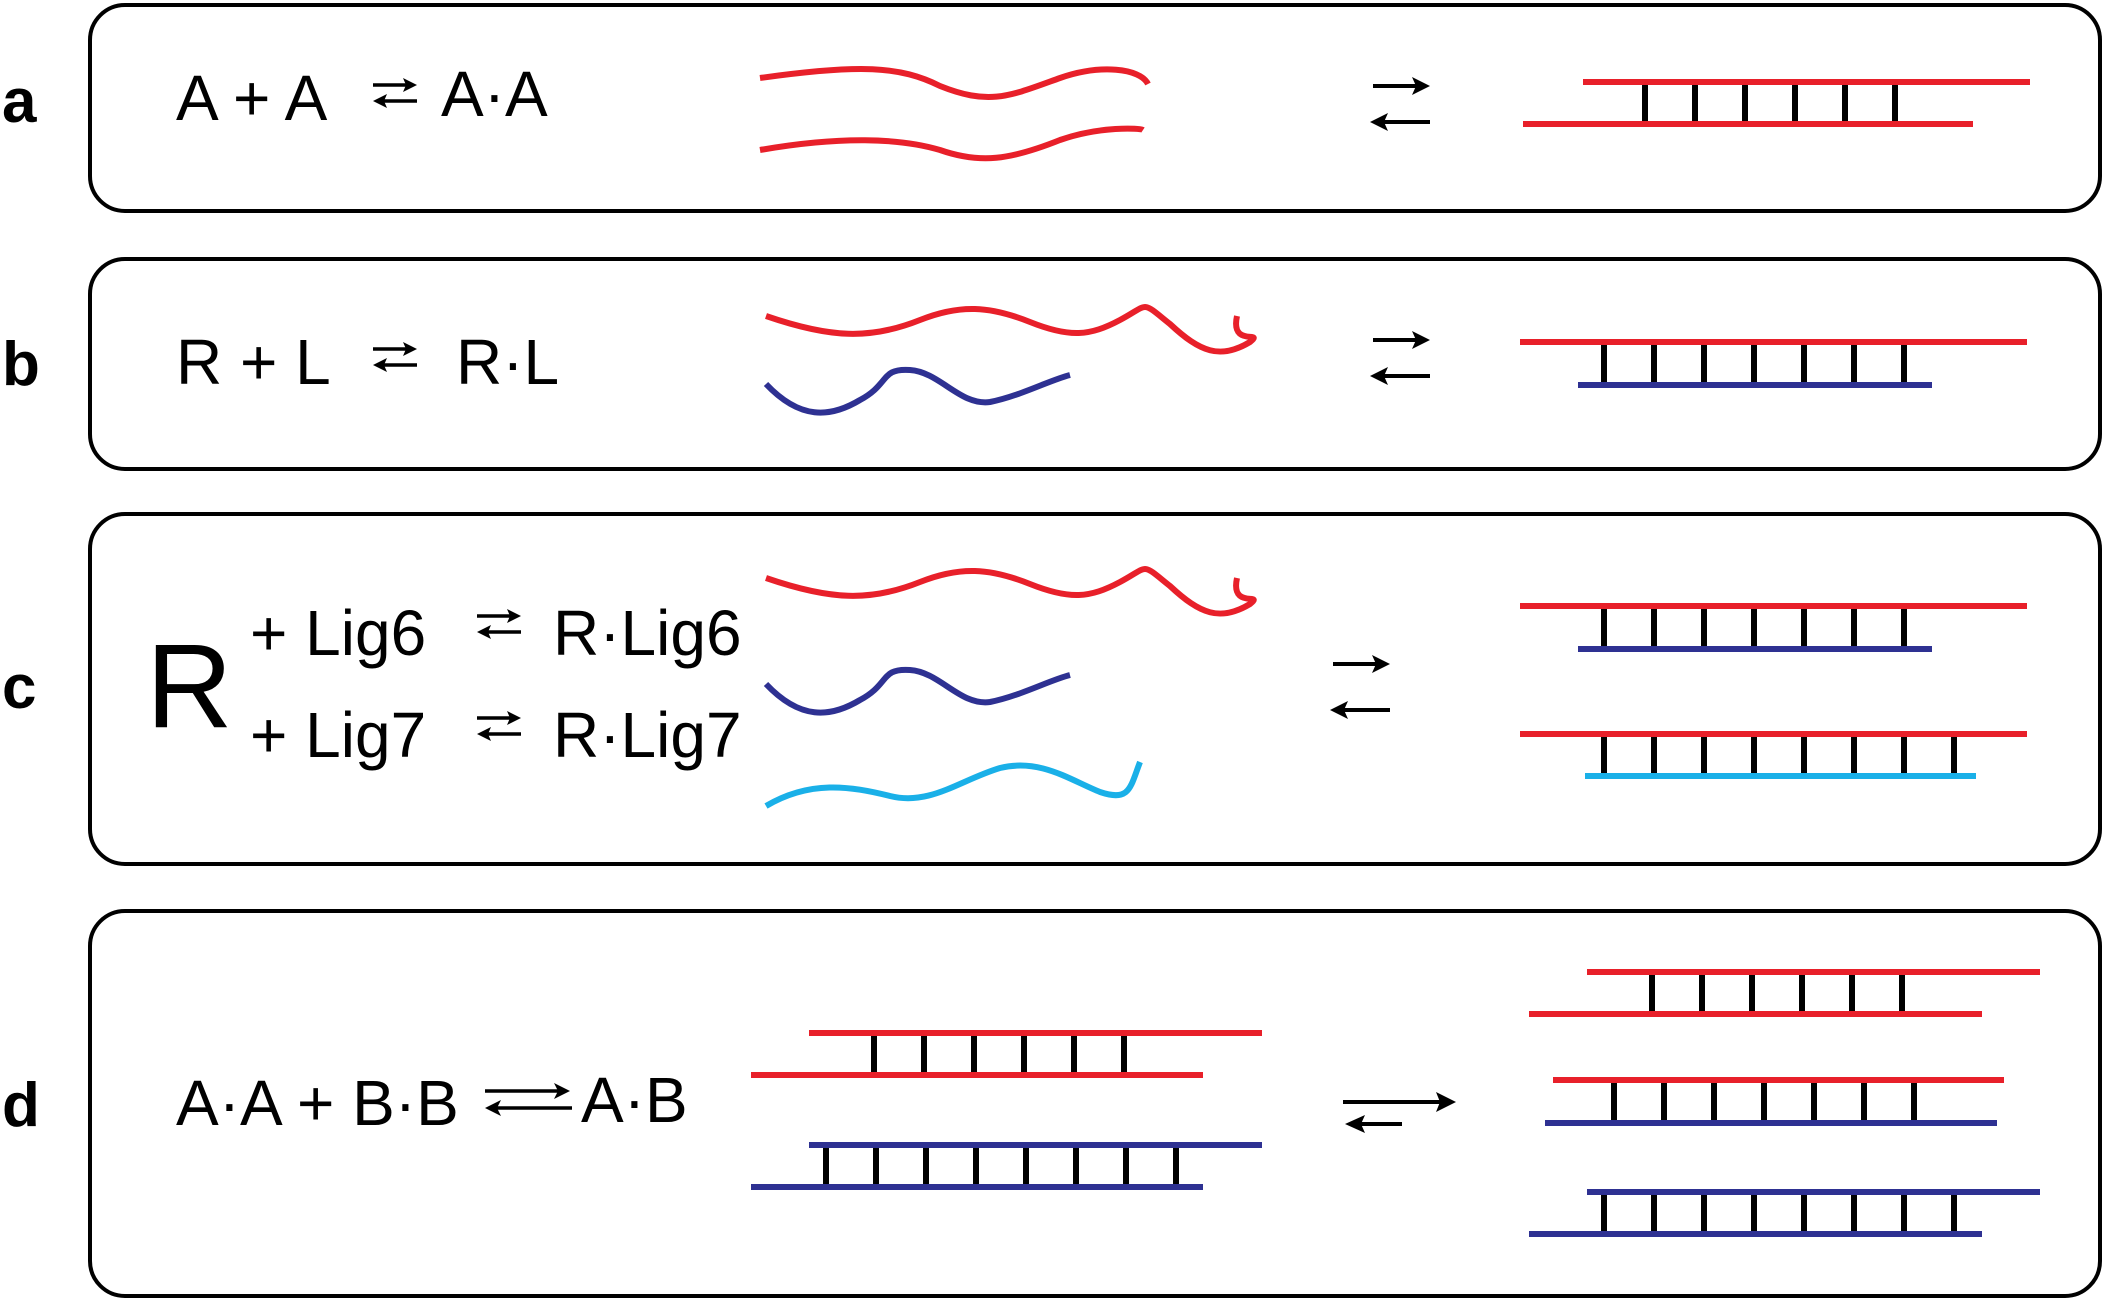 The image size is (2104, 1300). Describe the element at coordinates (252, 98) in the screenshot. I see `equation-reactants: A + A` at that location.